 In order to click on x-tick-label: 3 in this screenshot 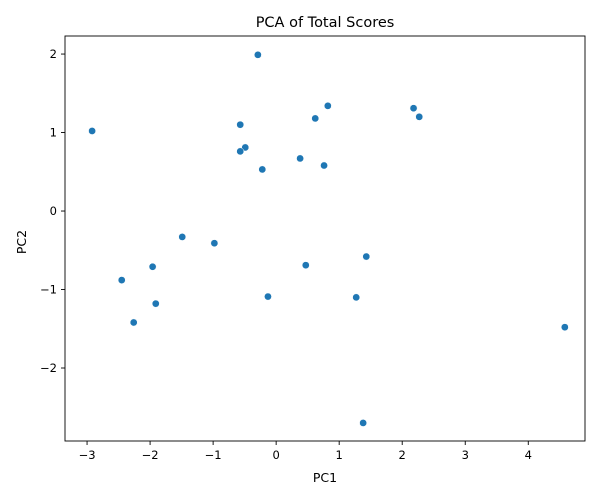, I will do `click(465, 455)`.